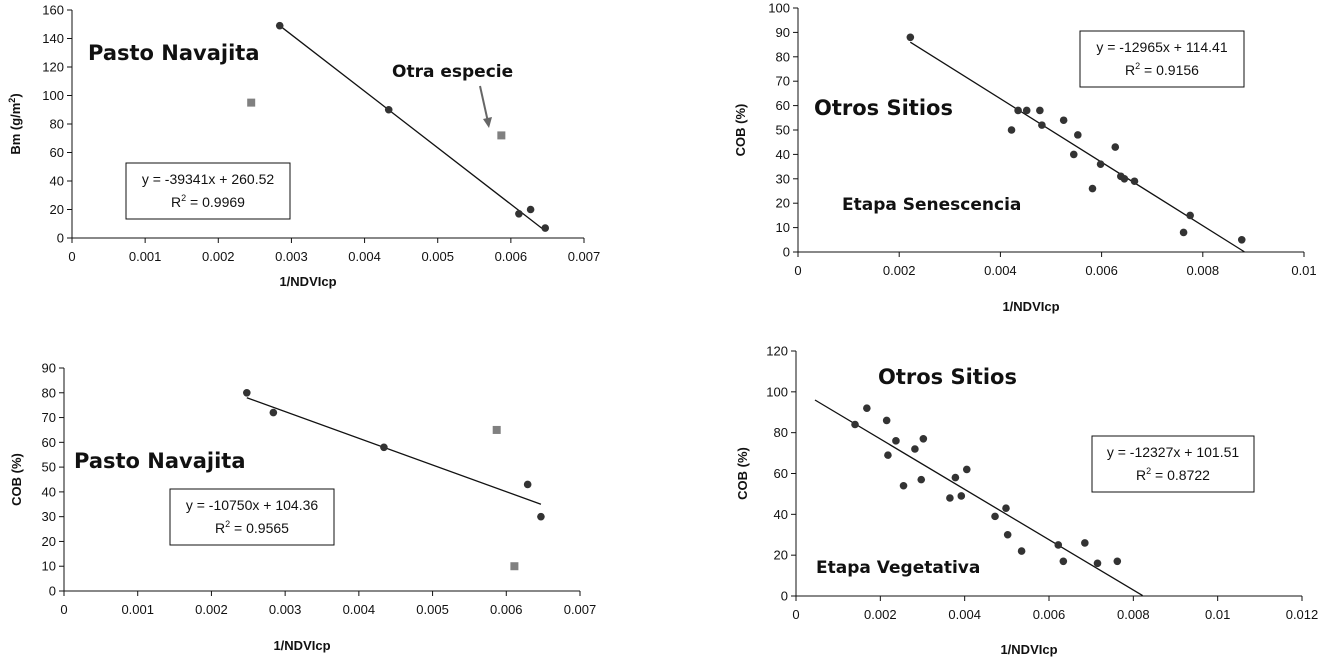  I want to click on r-squared-text: R2 = 0.9969, so click(208, 201).